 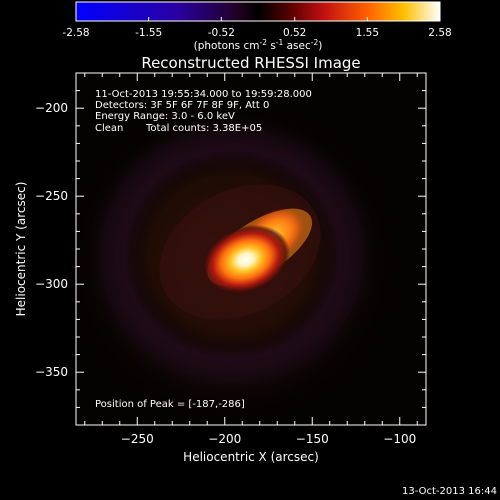 I want to click on peak-position-text: Position of Peak = [-187,-286], so click(x=170, y=404).